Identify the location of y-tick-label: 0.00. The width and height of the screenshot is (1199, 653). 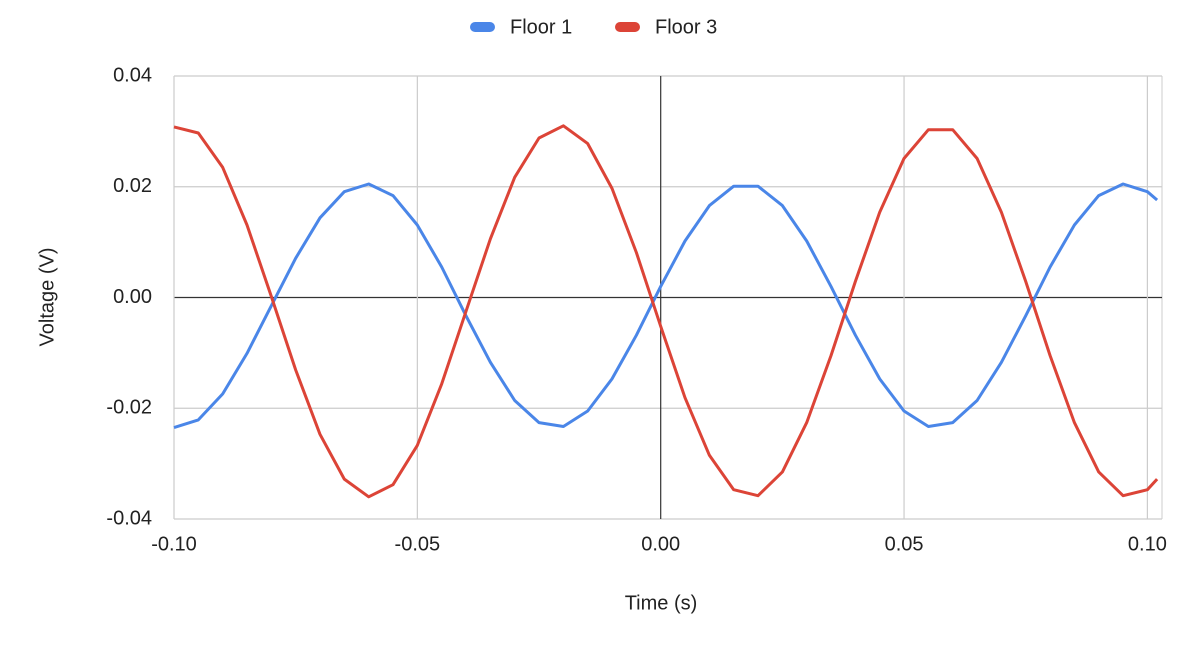
(132, 297).